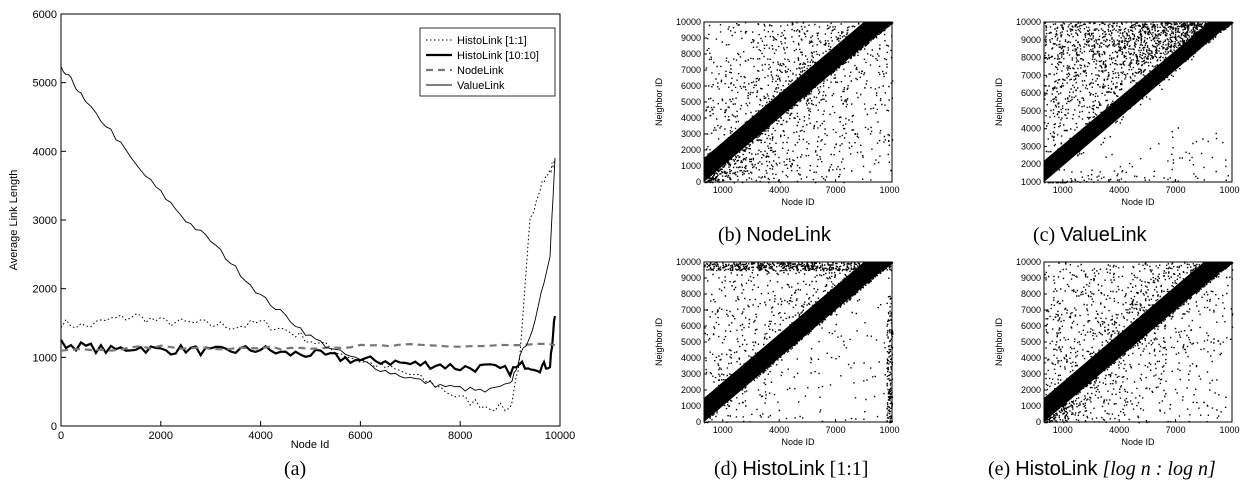 The height and width of the screenshot is (486, 1247). What do you see at coordinates (360, 436) in the screenshot?
I see `x-tick-label: 6000` at bounding box center [360, 436].